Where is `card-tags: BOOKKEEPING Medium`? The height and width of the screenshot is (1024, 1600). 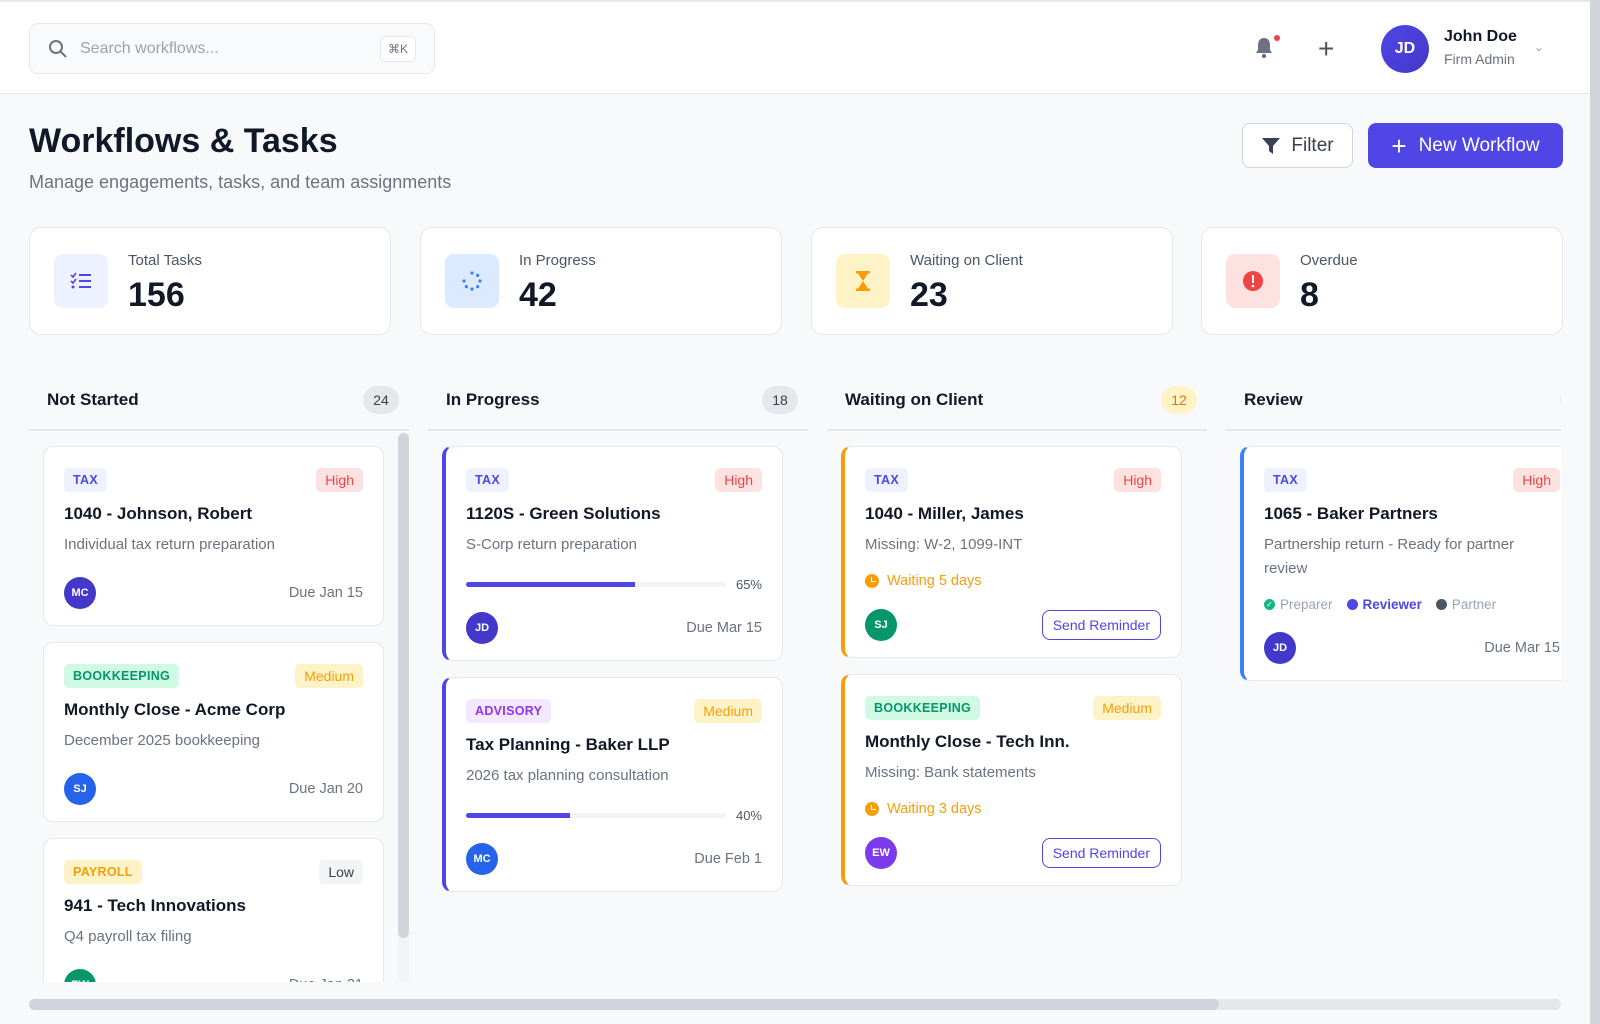
card-tags: BOOKKEEPING Medium is located at coordinates (213, 676).